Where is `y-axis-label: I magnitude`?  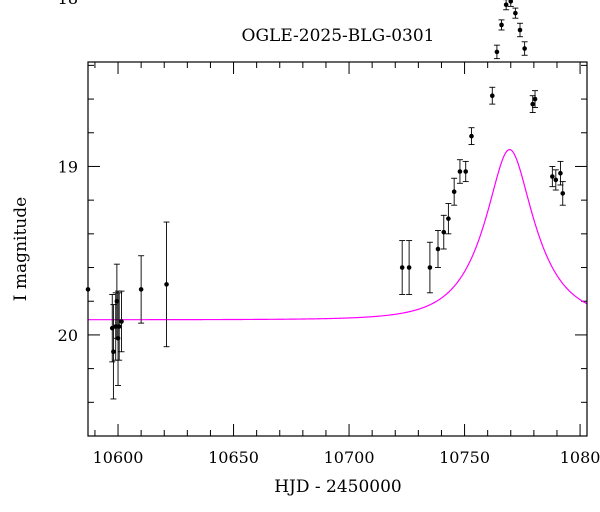
y-axis-label: I magnitude is located at coordinates (21, 249).